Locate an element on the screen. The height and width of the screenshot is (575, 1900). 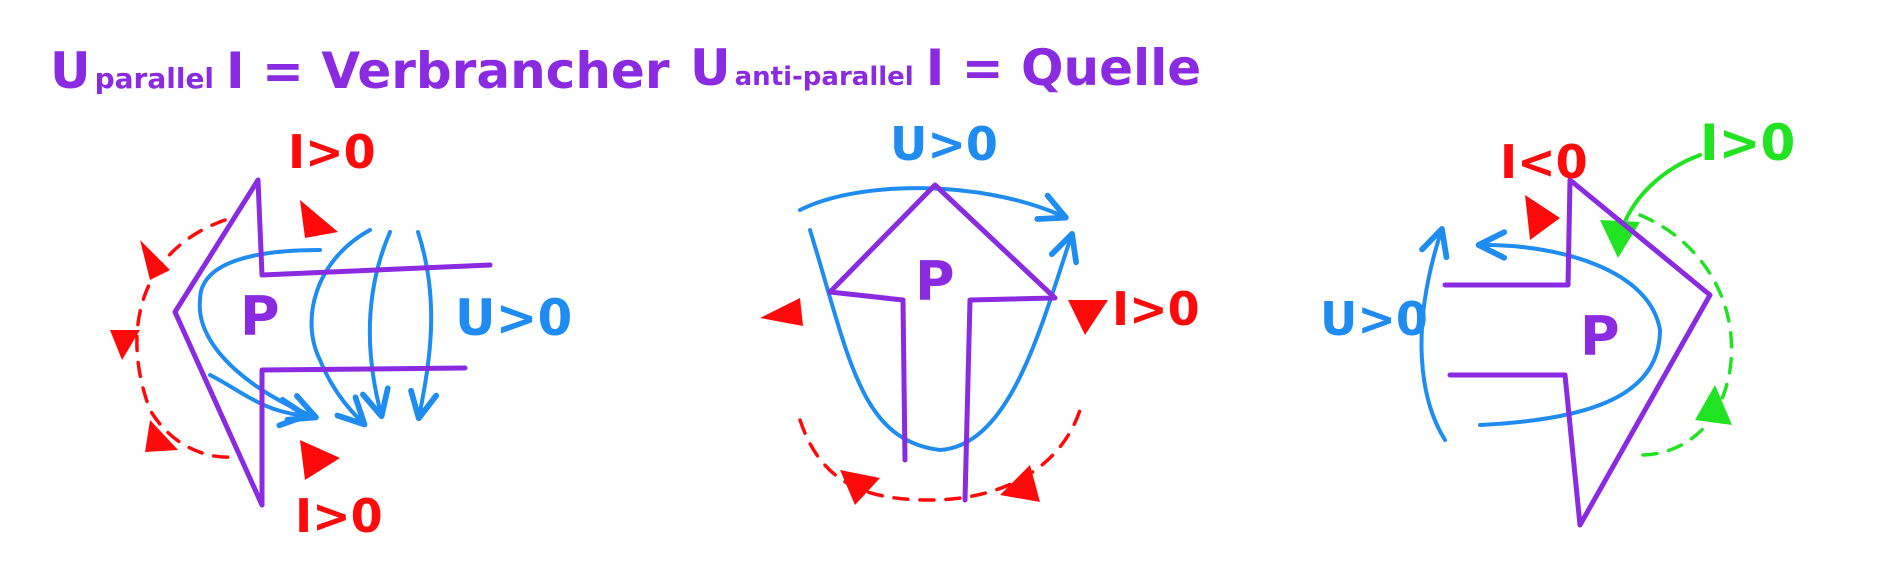
middle-red-dashed-loop is located at coordinates (940, 455).